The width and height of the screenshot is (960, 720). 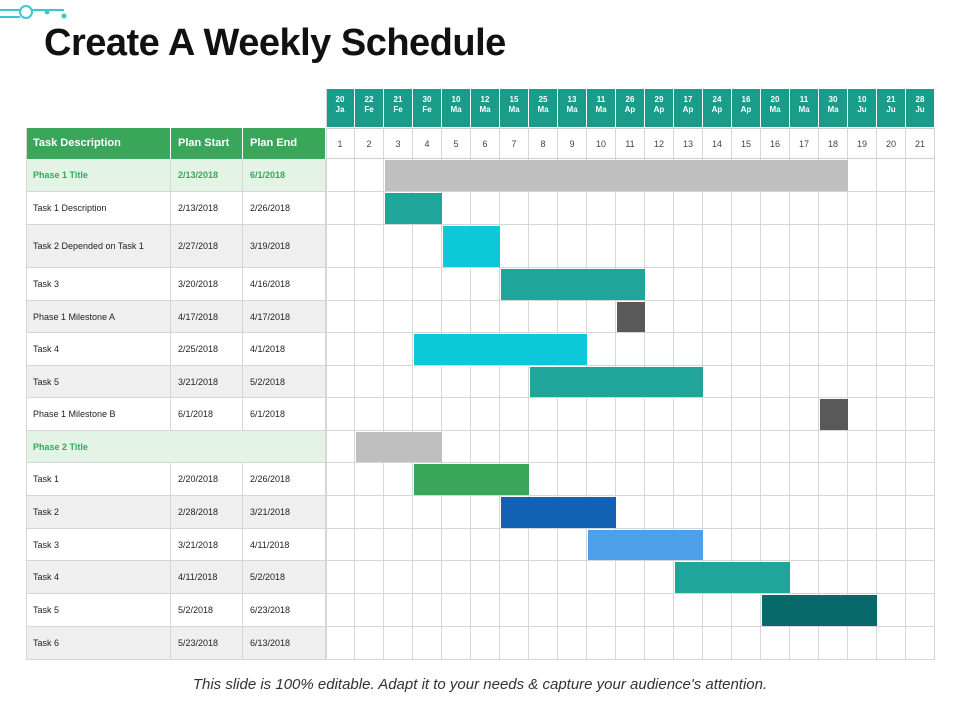 I want to click on week-date-header: 11 Ma, so click(x=804, y=108).